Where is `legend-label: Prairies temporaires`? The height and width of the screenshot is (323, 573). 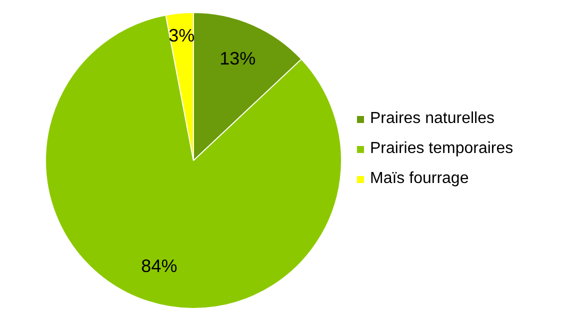 legend-label: Prairies temporaires is located at coordinates (442, 149).